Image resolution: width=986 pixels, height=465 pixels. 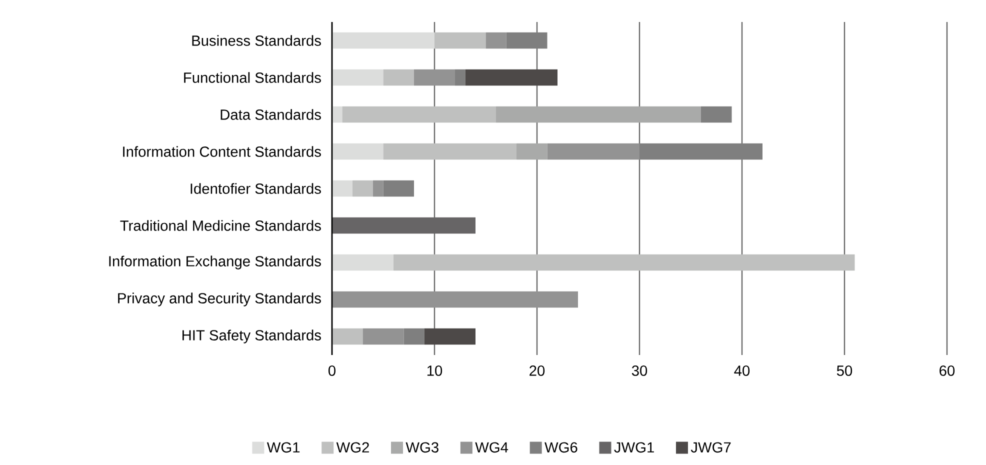 I want to click on x-tick-label: 40, so click(x=742, y=371).